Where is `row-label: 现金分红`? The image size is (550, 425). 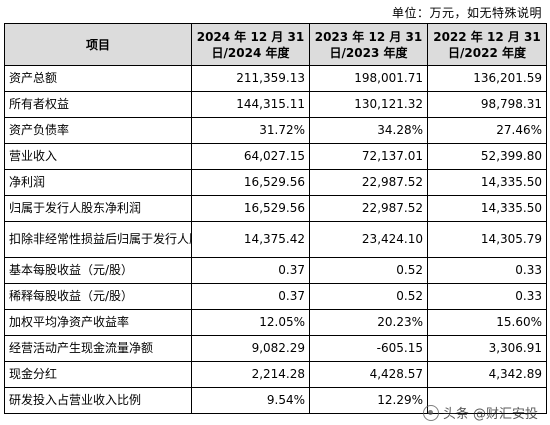
row-label: 现金分红 is located at coordinates (98, 374).